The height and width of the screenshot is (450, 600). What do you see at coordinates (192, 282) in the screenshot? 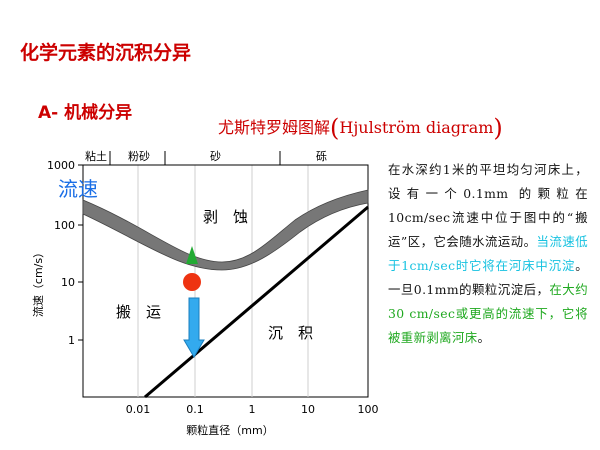
I see `particle-marker` at bounding box center [192, 282].